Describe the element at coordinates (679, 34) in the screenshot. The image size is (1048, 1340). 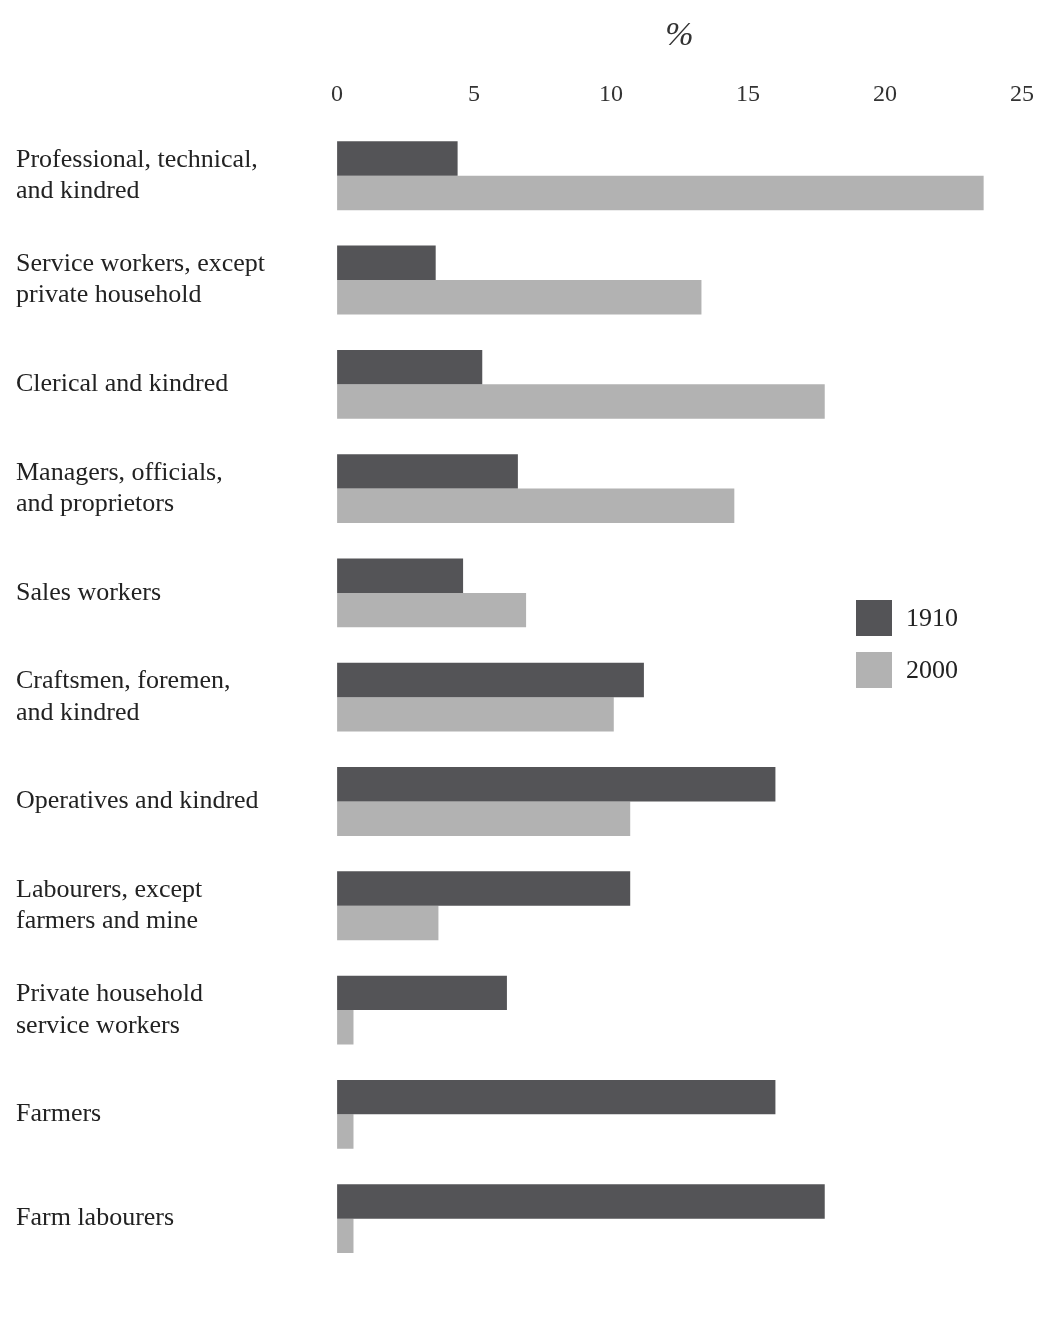
I see `x-axis-title: %` at that location.